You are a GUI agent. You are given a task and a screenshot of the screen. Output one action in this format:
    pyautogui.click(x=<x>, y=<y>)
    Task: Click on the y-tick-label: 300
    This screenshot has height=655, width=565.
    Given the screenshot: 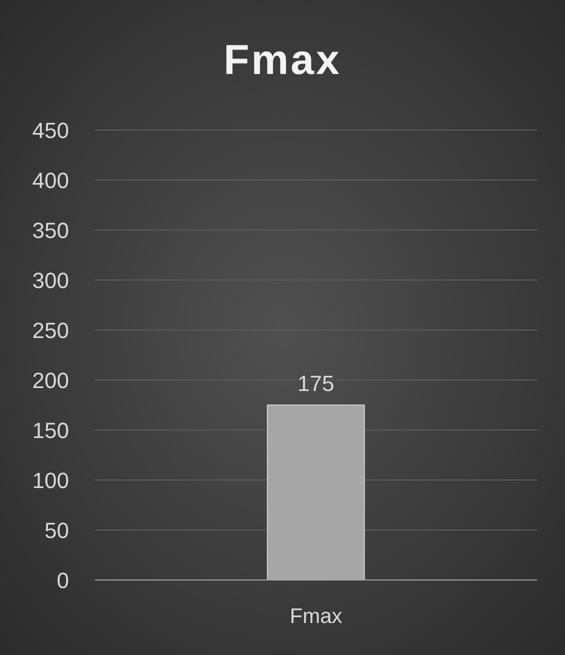 What is the action you would take?
    pyautogui.click(x=50, y=280)
    